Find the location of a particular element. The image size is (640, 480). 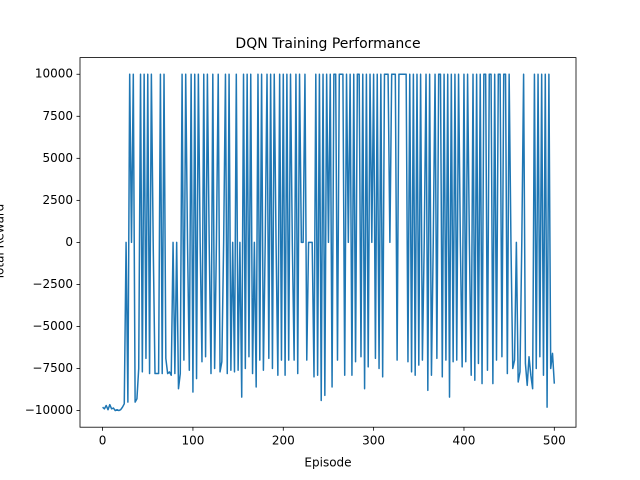

x-tick-label: 500 is located at coordinates (554, 441).